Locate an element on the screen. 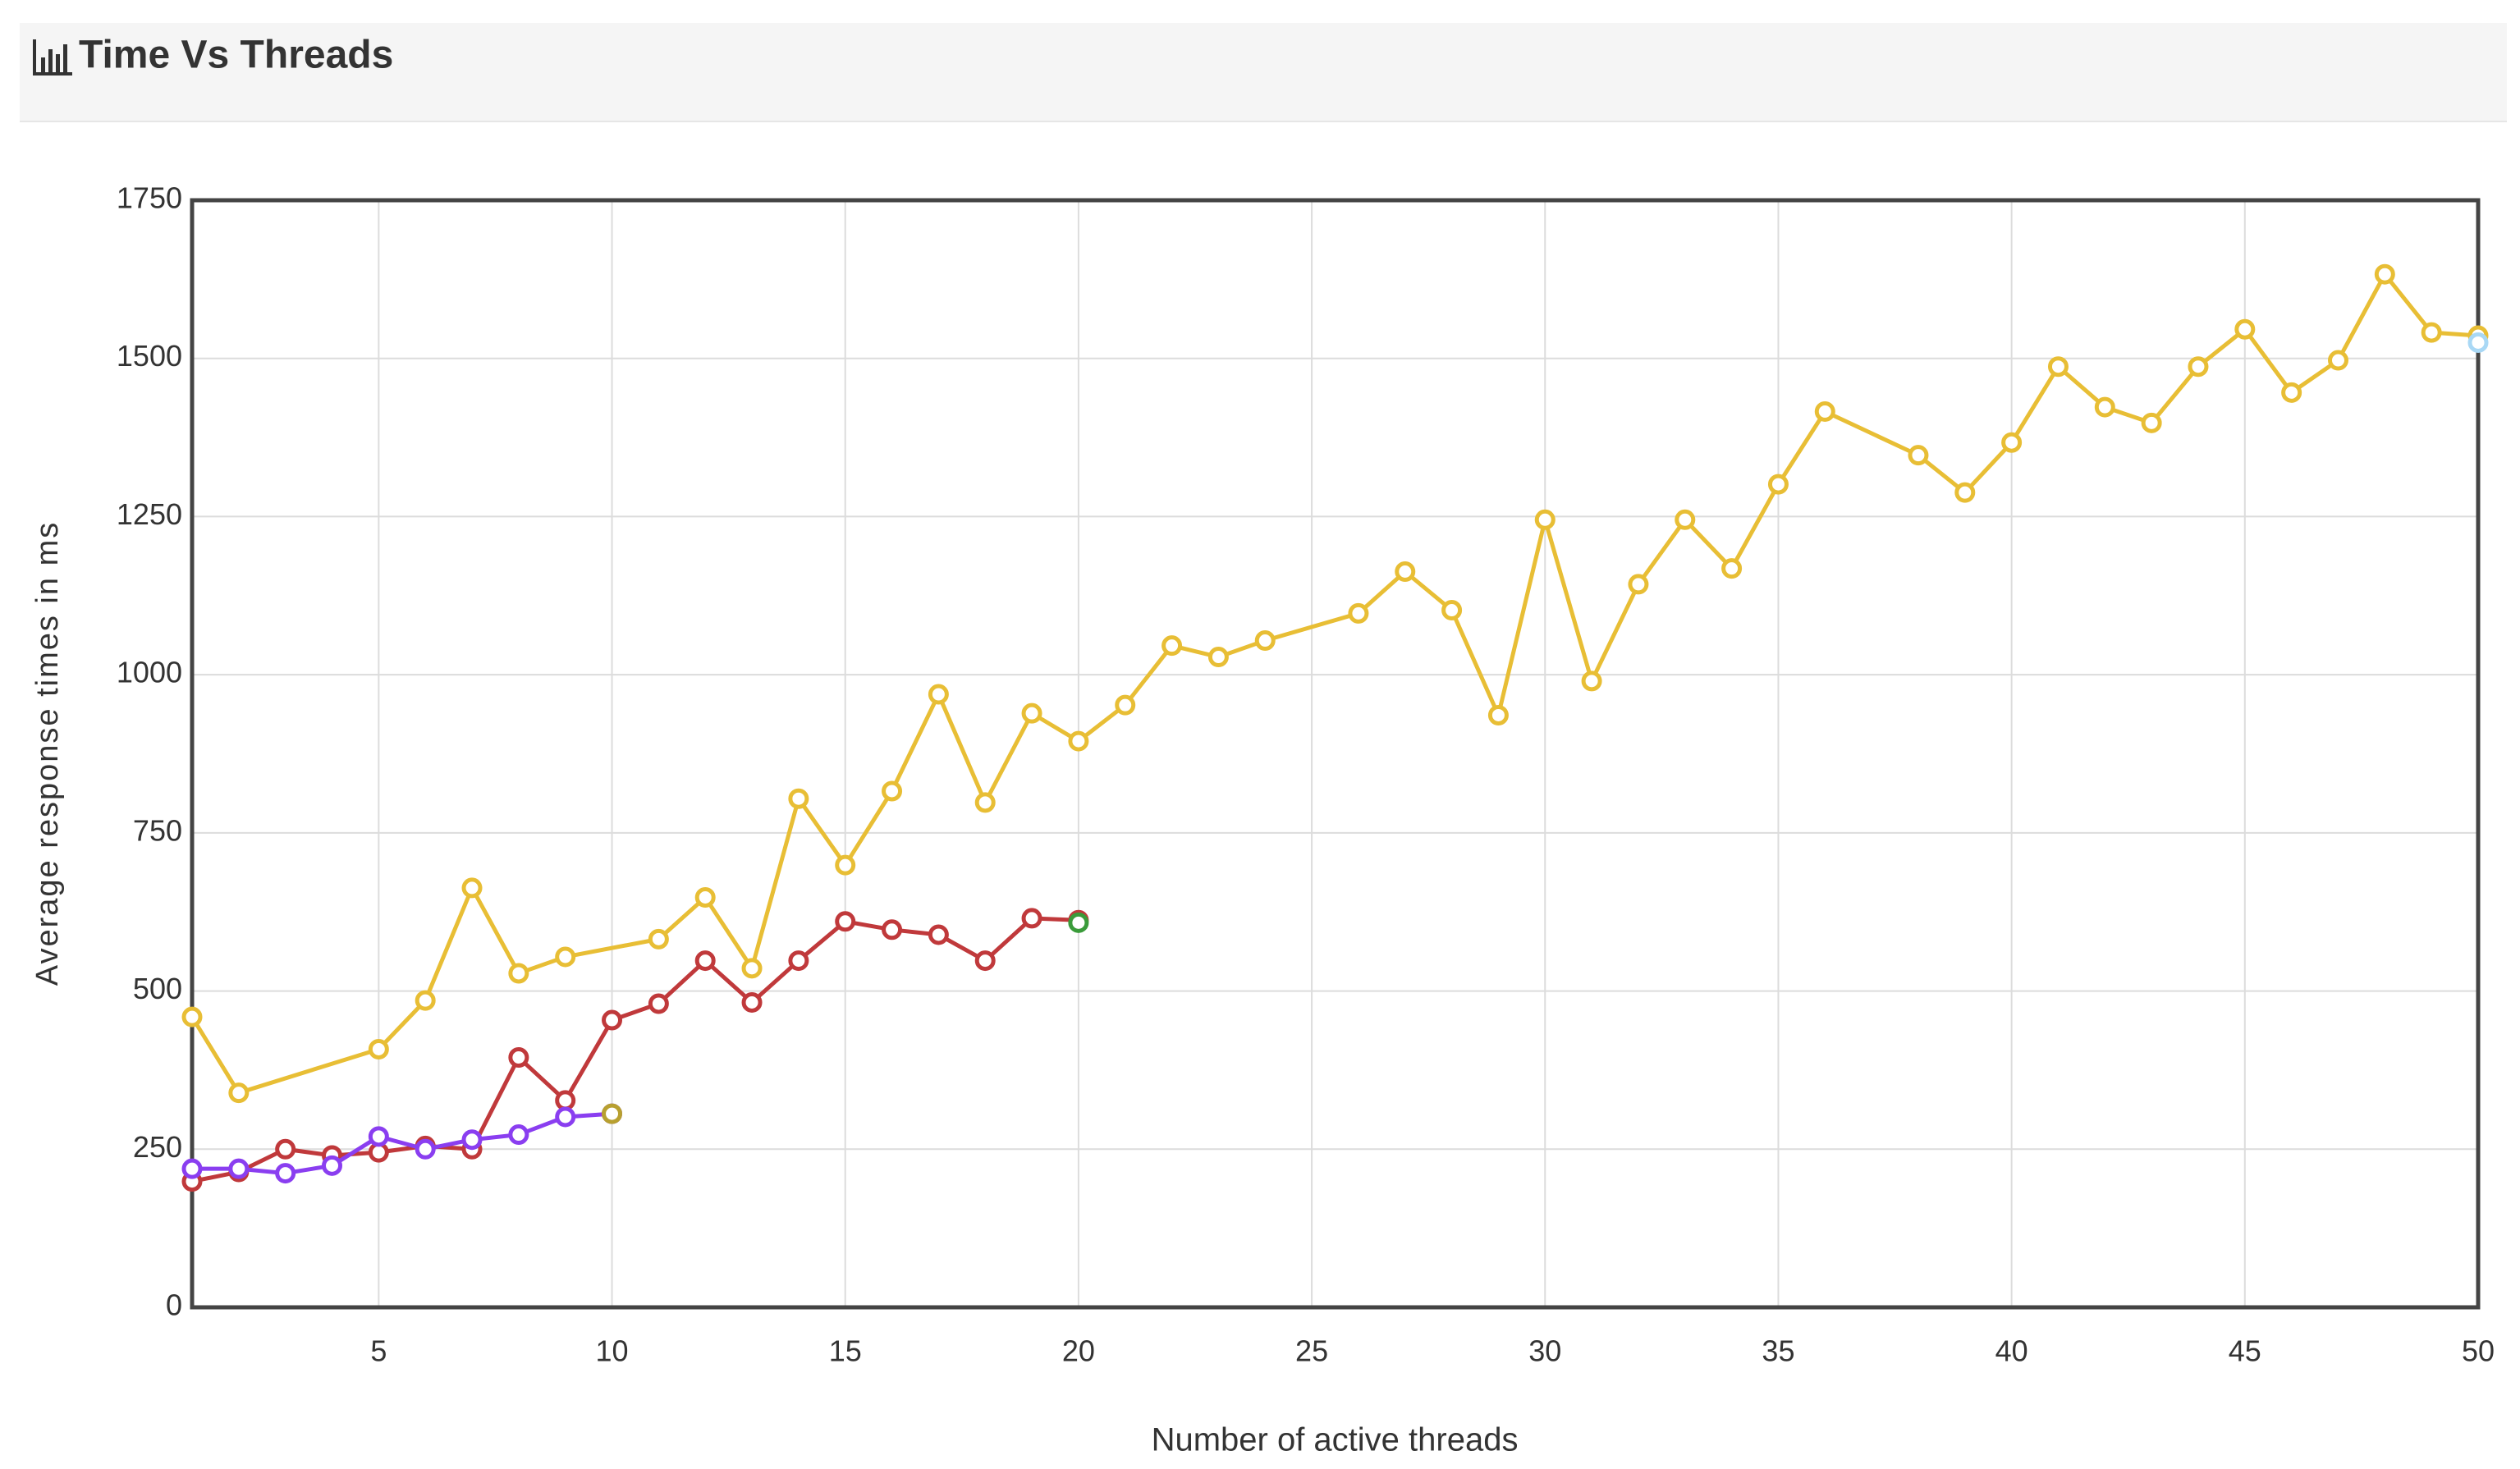 This screenshot has height=1469, width=2520. x-tick-label: 5 is located at coordinates (378, 1351).